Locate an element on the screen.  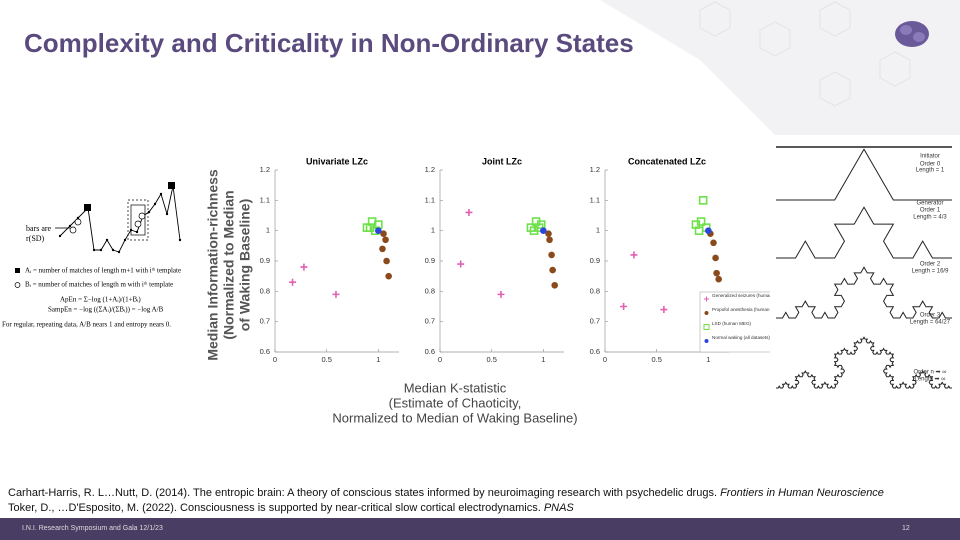
x-axis-label: Normalized to Median of Waking Baseline) is located at coordinates (454, 417).